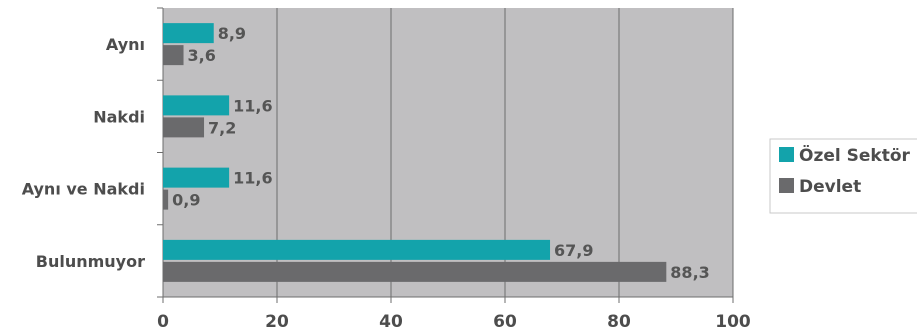 The width and height of the screenshot is (917, 335). I want to click on category-label: Aynı, so click(125, 44).